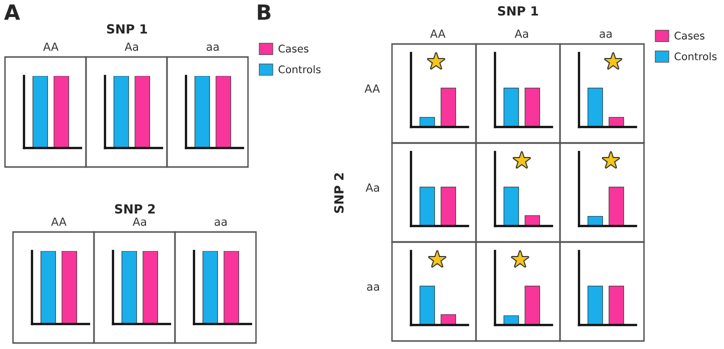  I want to click on y-axis-title: aa, so click(373, 287).